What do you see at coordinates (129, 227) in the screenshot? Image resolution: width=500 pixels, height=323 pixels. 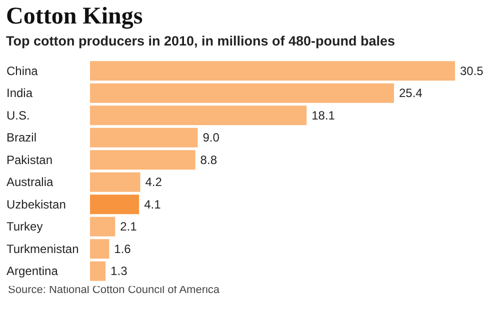 I see `data-label: 2.1` at bounding box center [129, 227].